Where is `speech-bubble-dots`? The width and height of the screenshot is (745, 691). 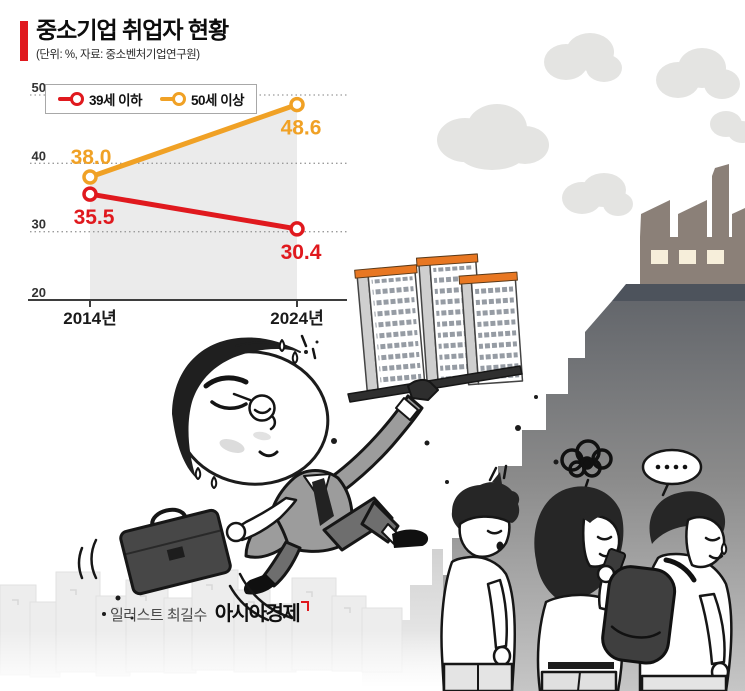 speech-bubble-dots is located at coordinates (671, 467).